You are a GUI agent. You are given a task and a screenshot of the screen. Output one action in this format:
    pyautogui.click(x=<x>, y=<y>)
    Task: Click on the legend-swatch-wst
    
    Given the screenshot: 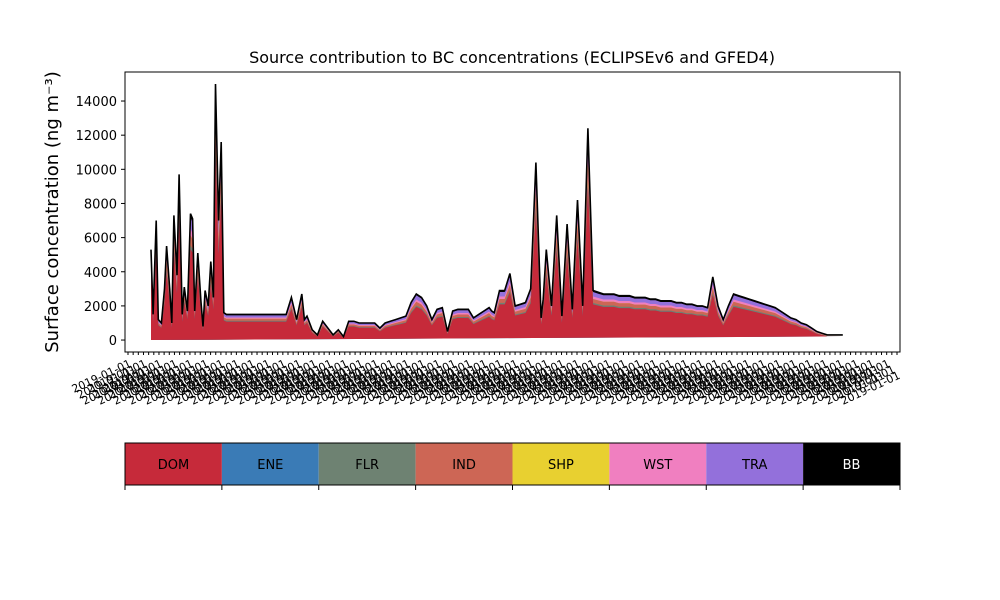 What is the action you would take?
    pyautogui.click(x=658, y=464)
    